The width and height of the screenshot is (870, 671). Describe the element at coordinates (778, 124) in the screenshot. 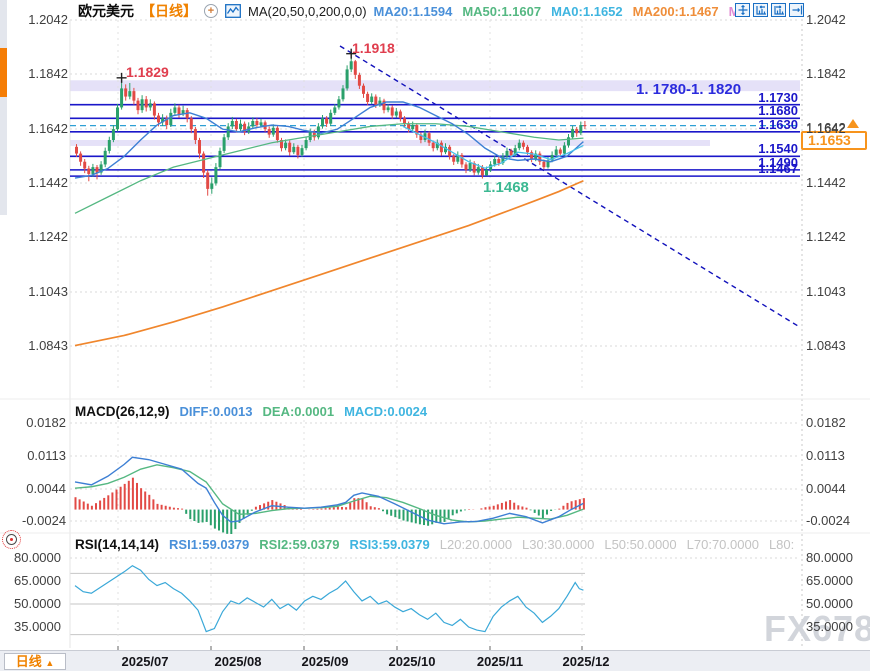

I see `sr-level-label: 1.1630` at that location.